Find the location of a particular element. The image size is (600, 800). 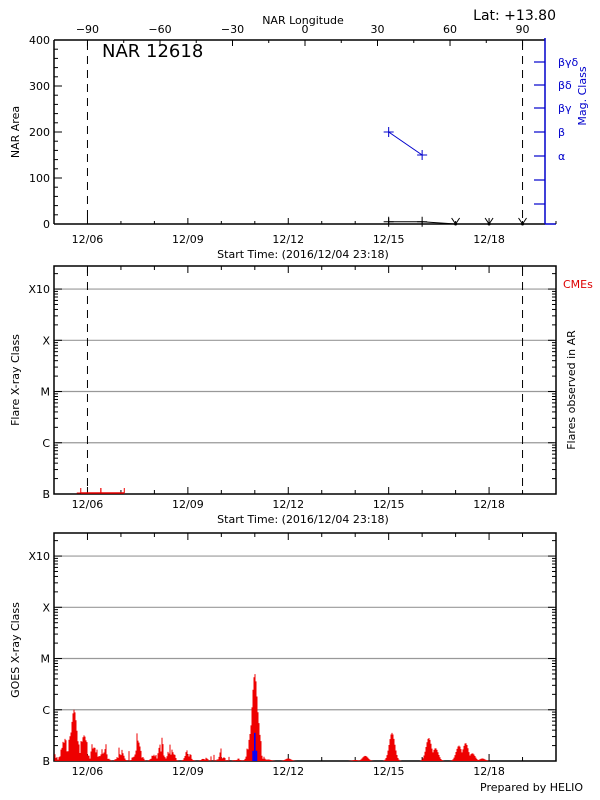

nar-ytick-label: 400 is located at coordinates (39, 40).